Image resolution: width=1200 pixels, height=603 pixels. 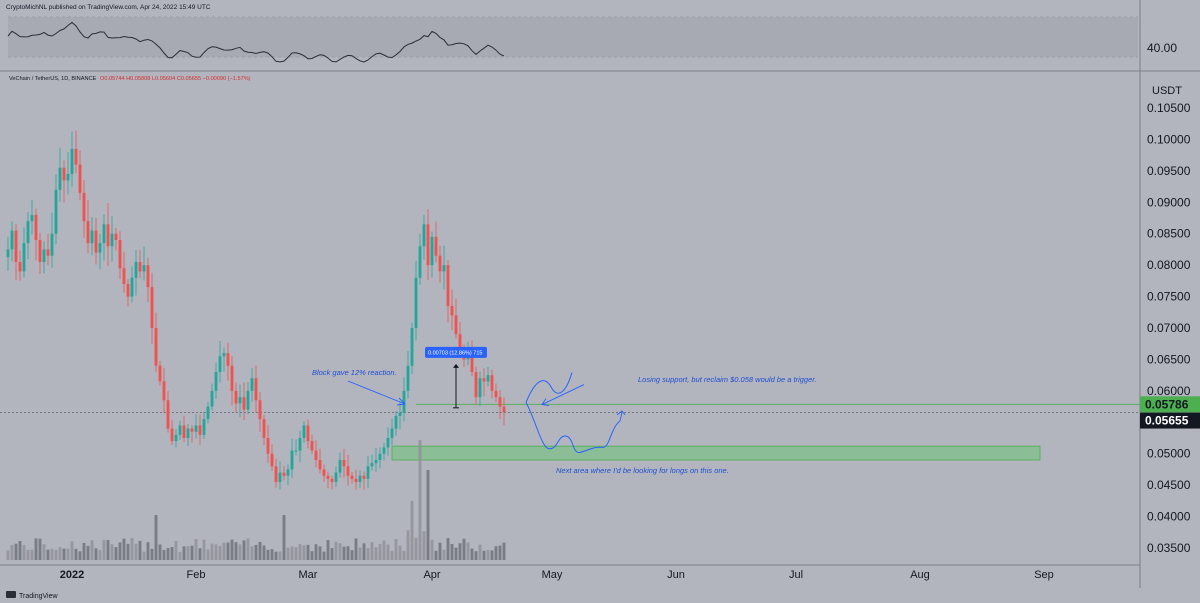 What do you see at coordinates (256, 42) in the screenshot?
I see `indicator-line` at bounding box center [256, 42].